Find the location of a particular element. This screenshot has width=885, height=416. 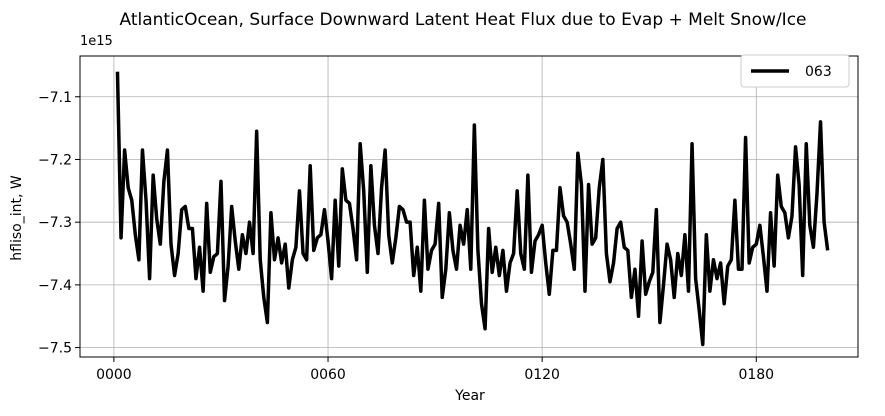

legend: 063 is located at coordinates (795, 71).